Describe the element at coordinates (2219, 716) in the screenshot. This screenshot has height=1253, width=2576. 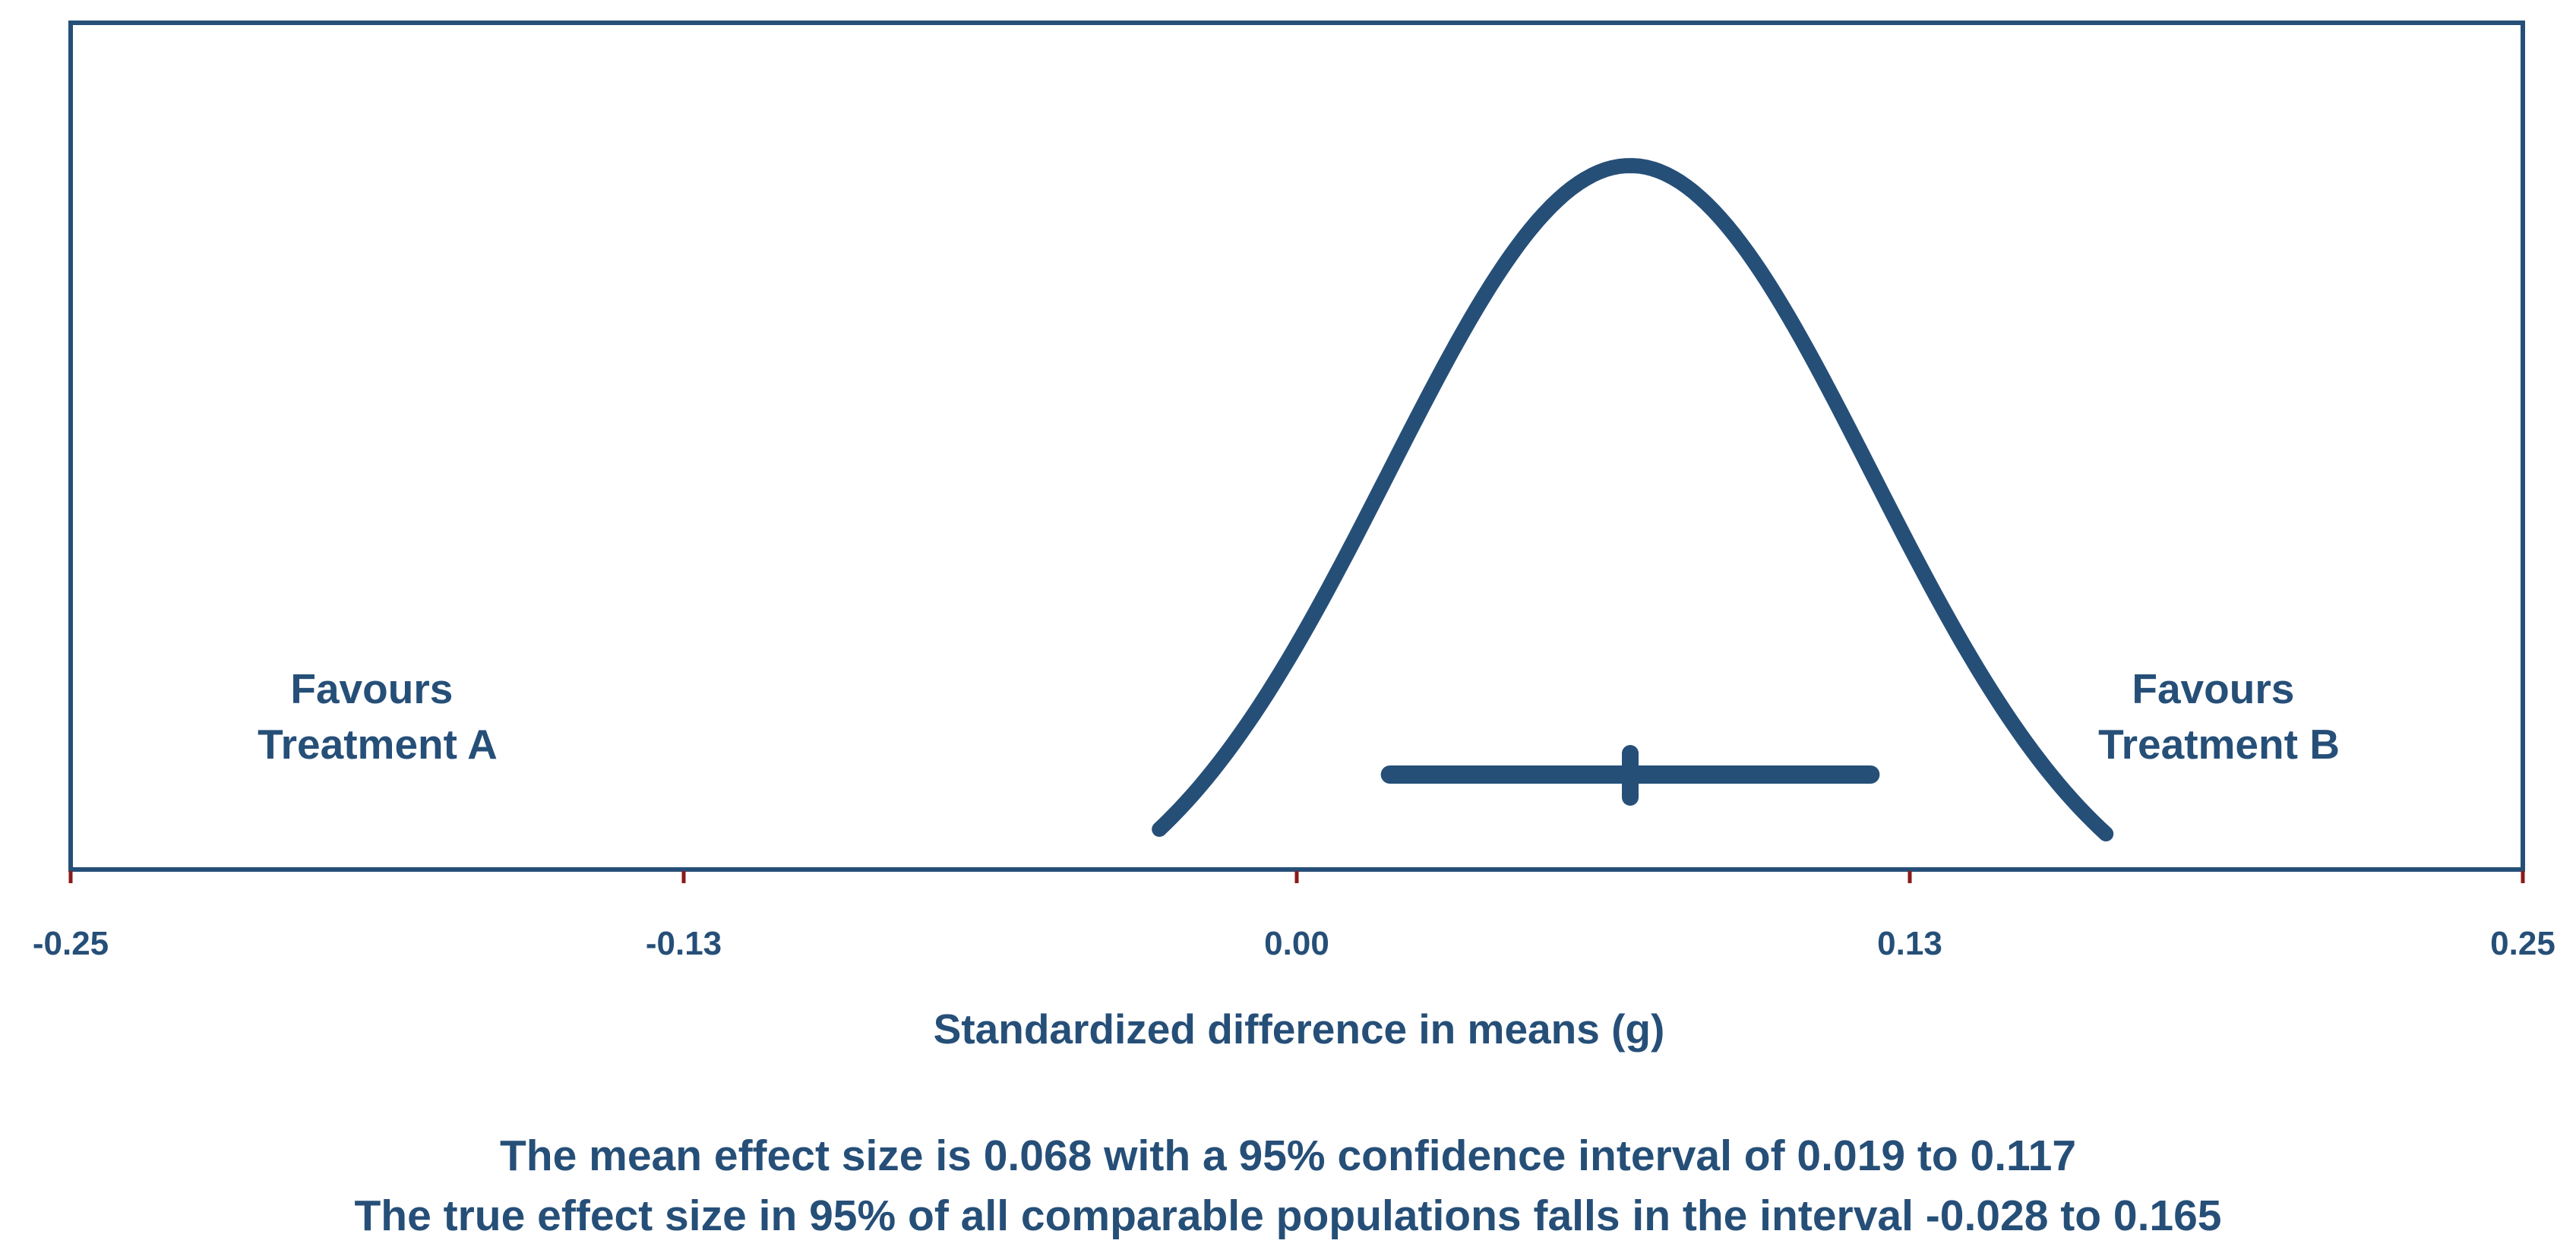
I see `favours-b-label: Favours Treatment B` at that location.